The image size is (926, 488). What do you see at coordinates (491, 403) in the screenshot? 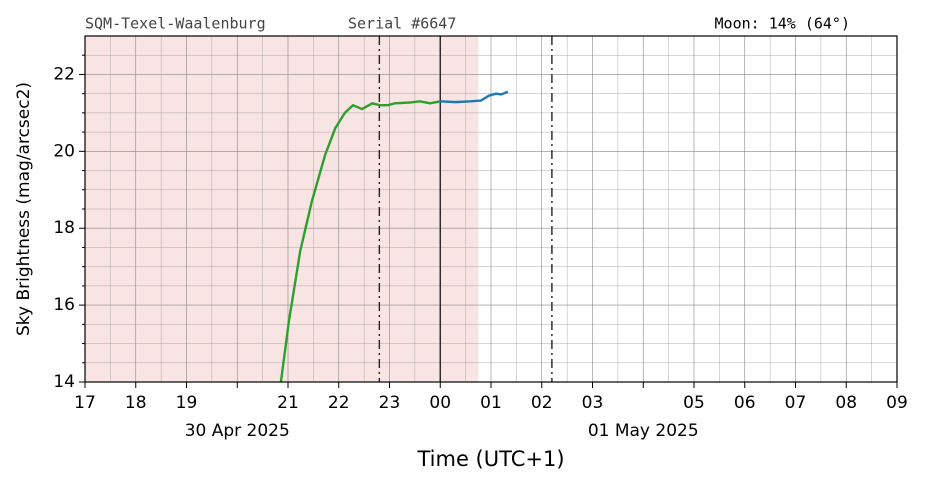
I see `x-tick-label: 01` at bounding box center [491, 403].